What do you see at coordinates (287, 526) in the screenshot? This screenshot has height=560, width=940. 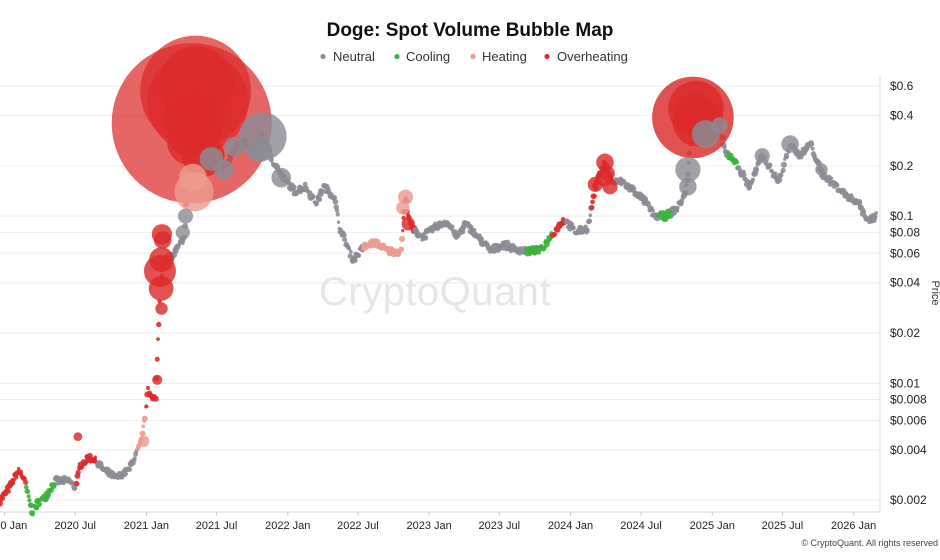 I see `x-tick-label: 2022 Jan` at bounding box center [287, 526].